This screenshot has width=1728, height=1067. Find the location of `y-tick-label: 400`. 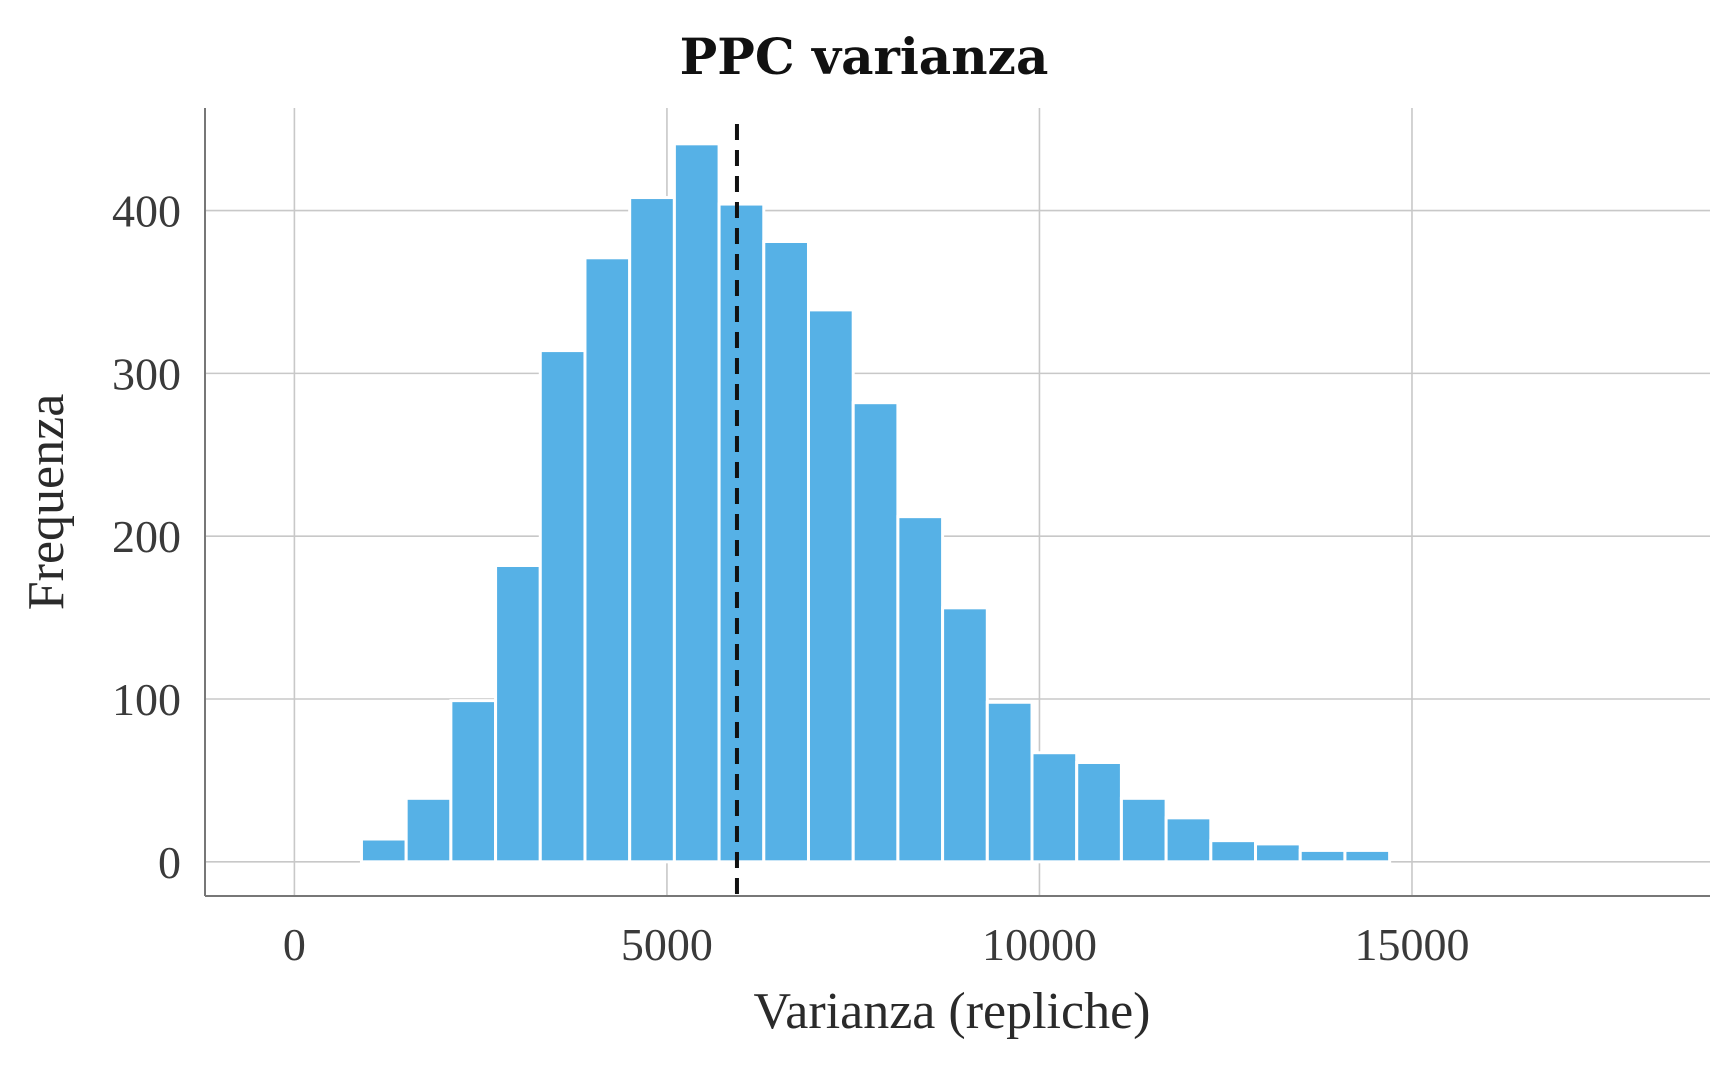

y-tick-label: 400 is located at coordinates (146, 211).